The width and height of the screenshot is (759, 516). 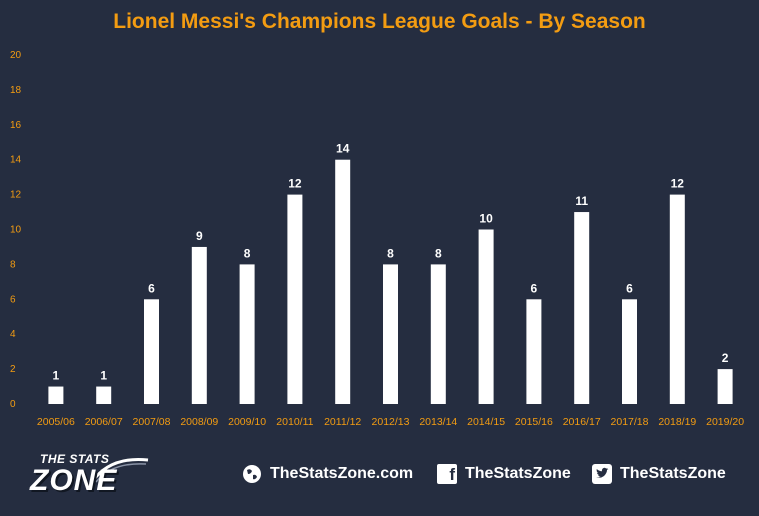 What do you see at coordinates (247, 422) in the screenshot?
I see `x-tick-label: 2009/10` at bounding box center [247, 422].